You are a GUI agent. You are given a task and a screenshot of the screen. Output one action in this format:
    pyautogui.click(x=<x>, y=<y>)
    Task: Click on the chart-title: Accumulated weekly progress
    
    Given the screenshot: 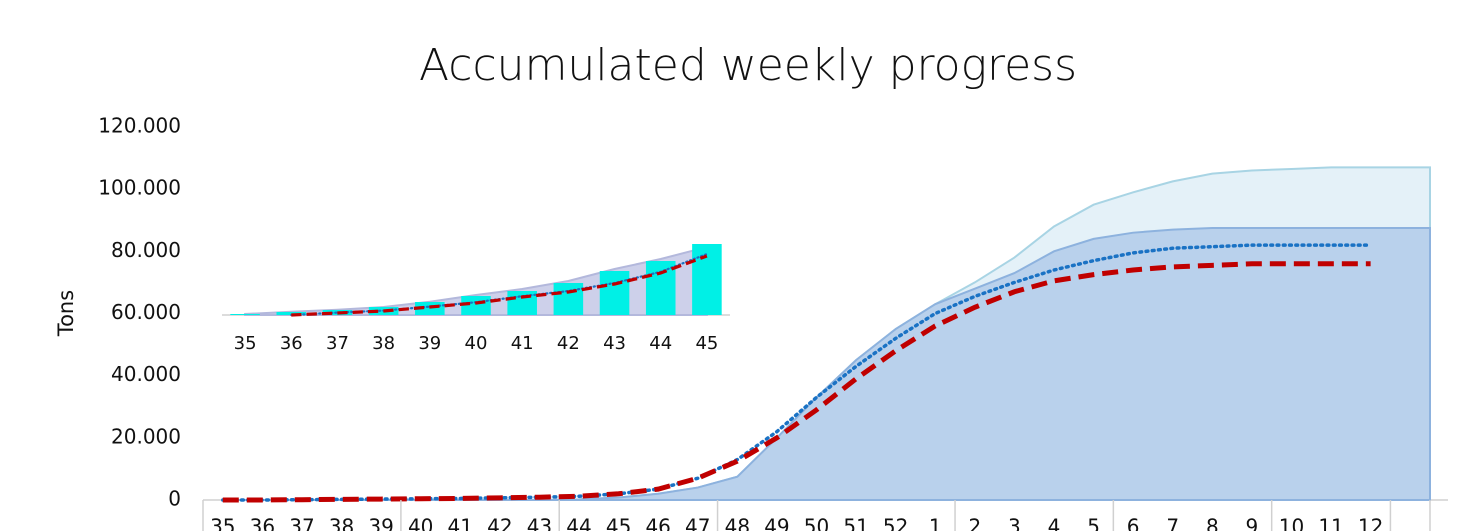 What is the action you would take?
    pyautogui.click(x=748, y=65)
    